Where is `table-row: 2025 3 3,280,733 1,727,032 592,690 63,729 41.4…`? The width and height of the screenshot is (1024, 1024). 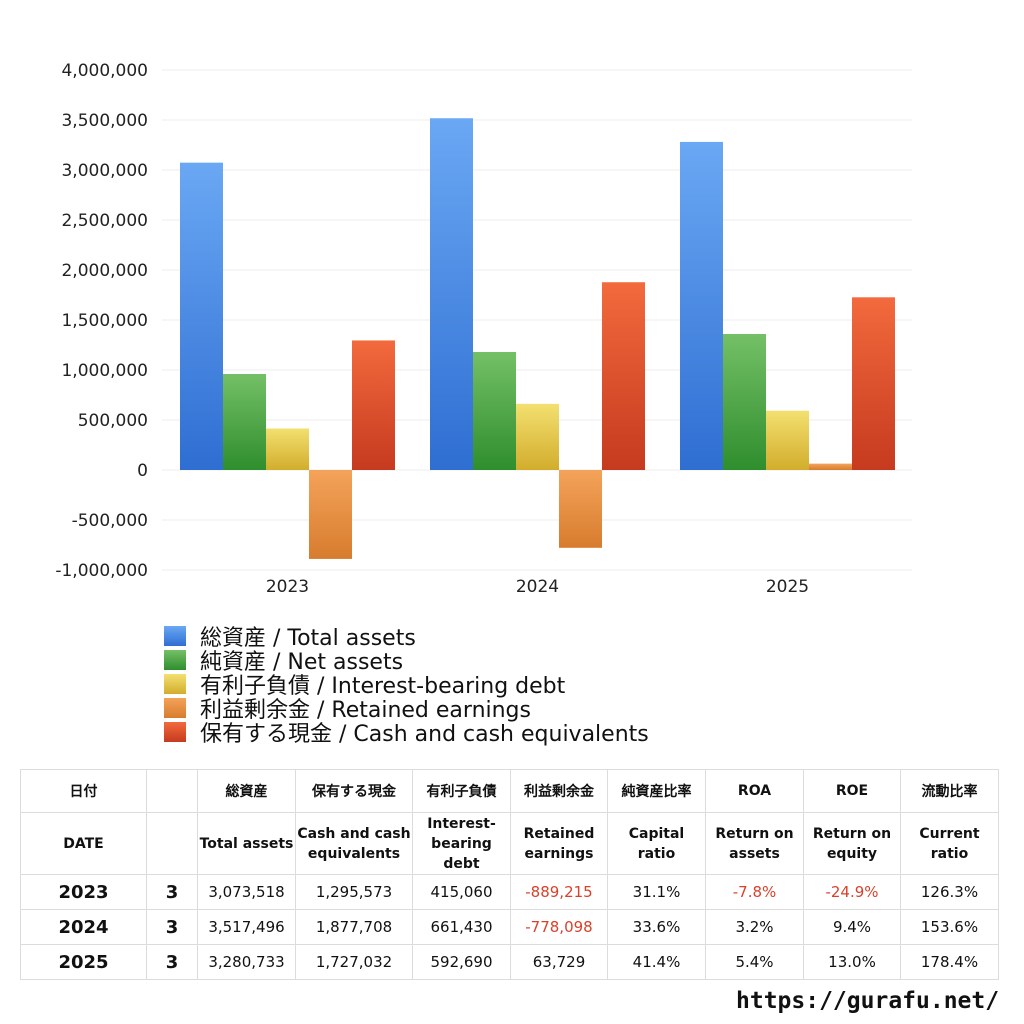
table-row: 2025 3 3,280,733 1,727,032 592,690 63,729 41.4… is located at coordinates (509, 962).